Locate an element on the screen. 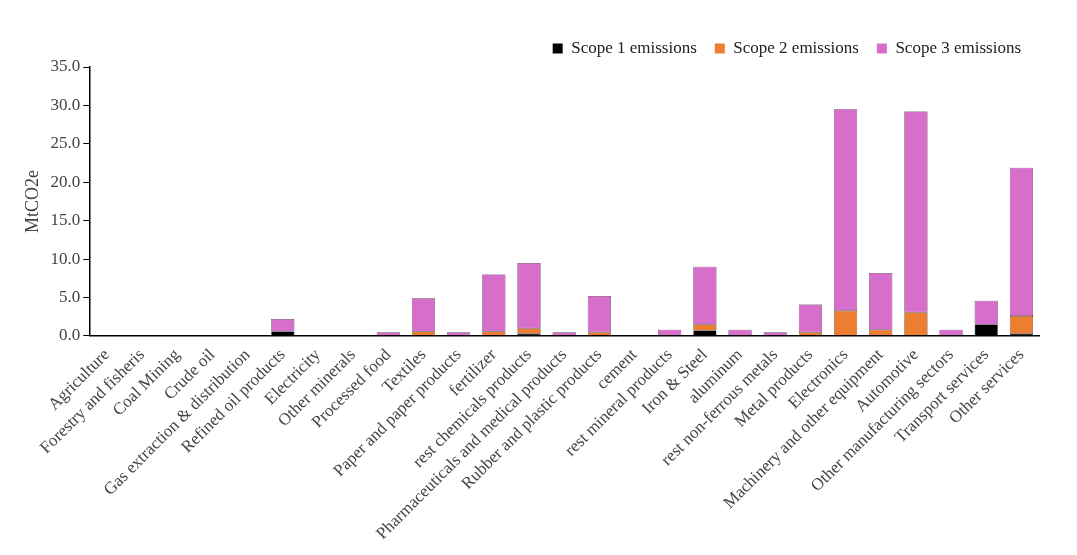 This screenshot has height=555, width=1077. y-tick-label: 20.0 is located at coordinates (65, 181).